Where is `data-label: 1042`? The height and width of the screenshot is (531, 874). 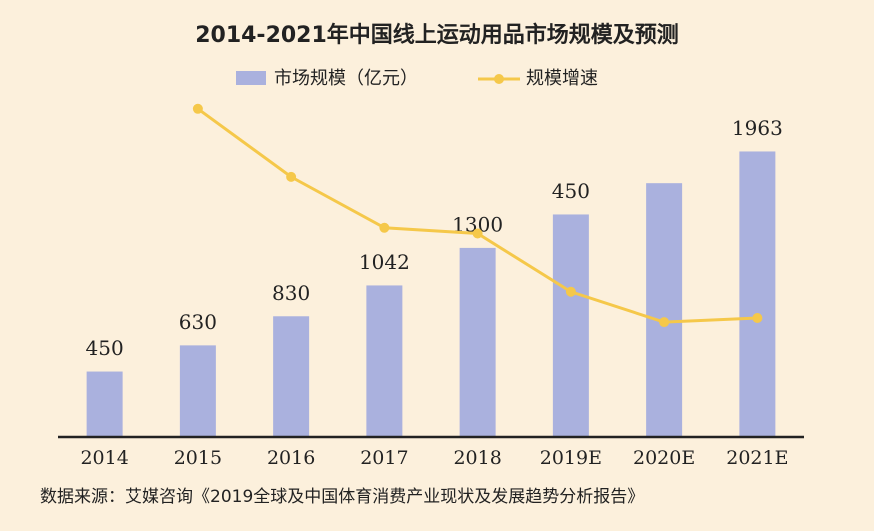 data-label: 1042 is located at coordinates (384, 262).